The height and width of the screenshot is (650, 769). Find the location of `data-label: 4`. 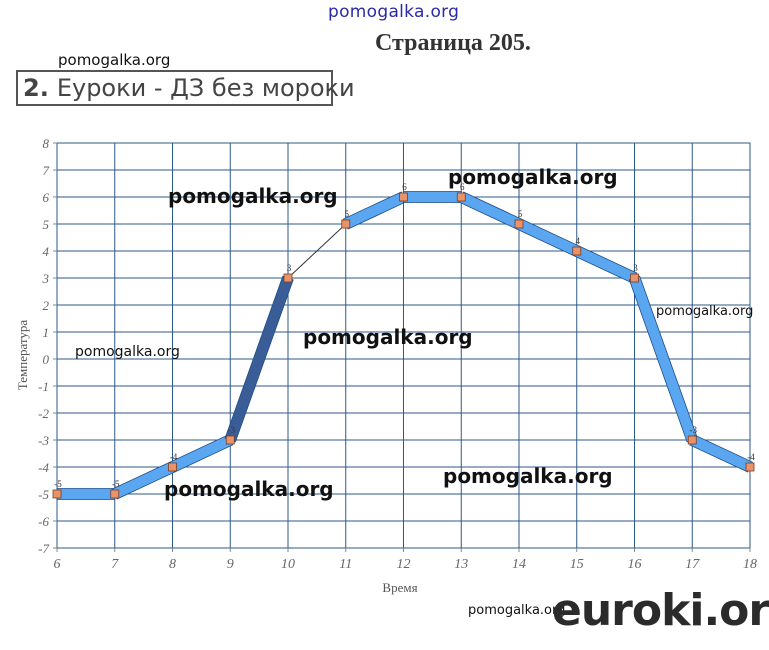

data-label: 4 is located at coordinates (578, 241).